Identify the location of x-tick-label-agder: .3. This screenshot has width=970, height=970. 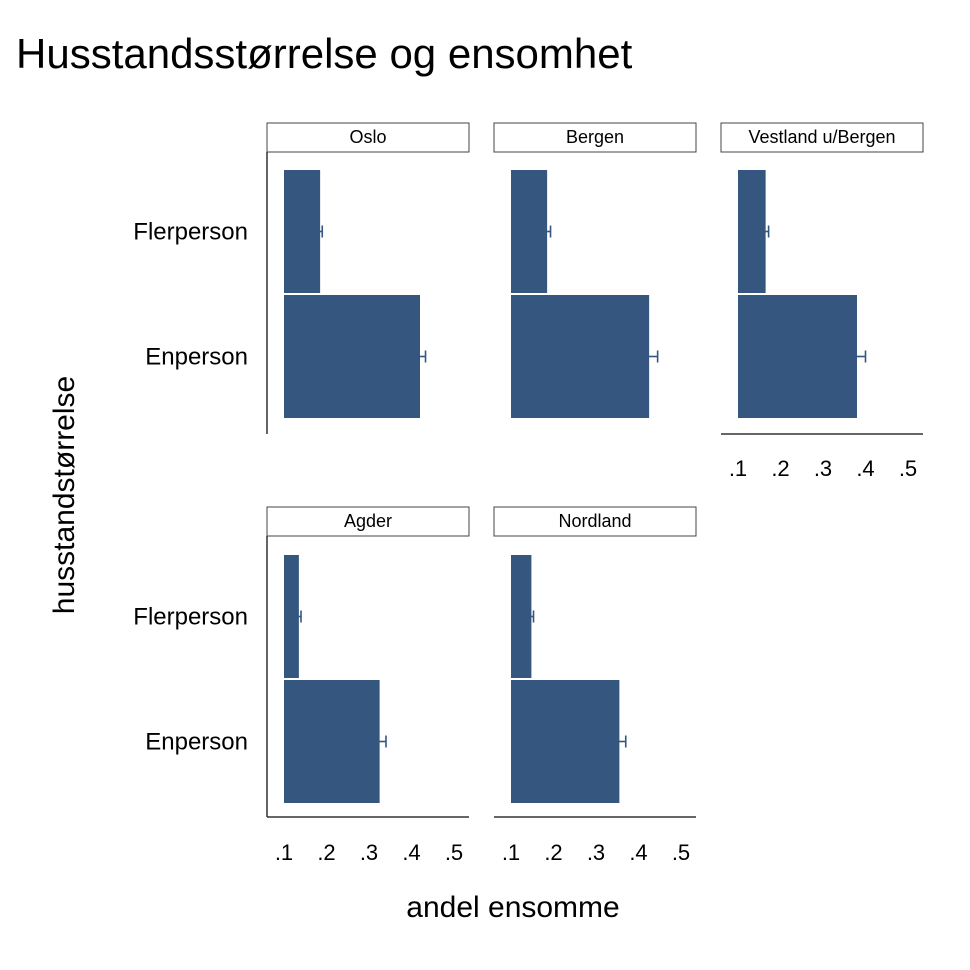
(369, 852).